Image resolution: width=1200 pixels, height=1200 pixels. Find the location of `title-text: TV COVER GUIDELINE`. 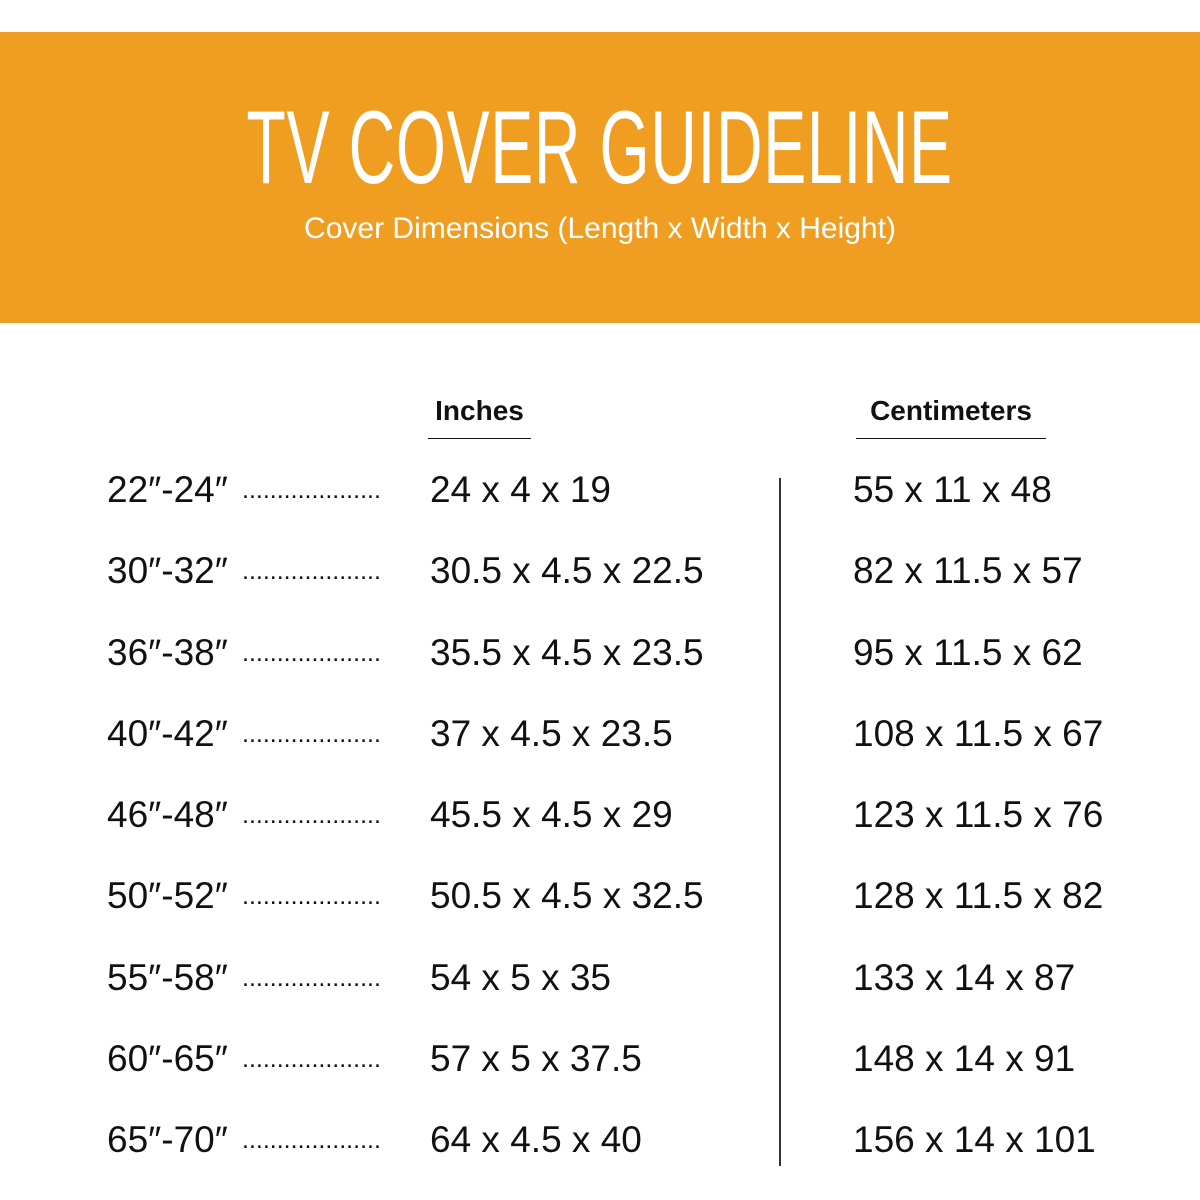

title-text: TV COVER GUIDELINE is located at coordinates (600, 148).